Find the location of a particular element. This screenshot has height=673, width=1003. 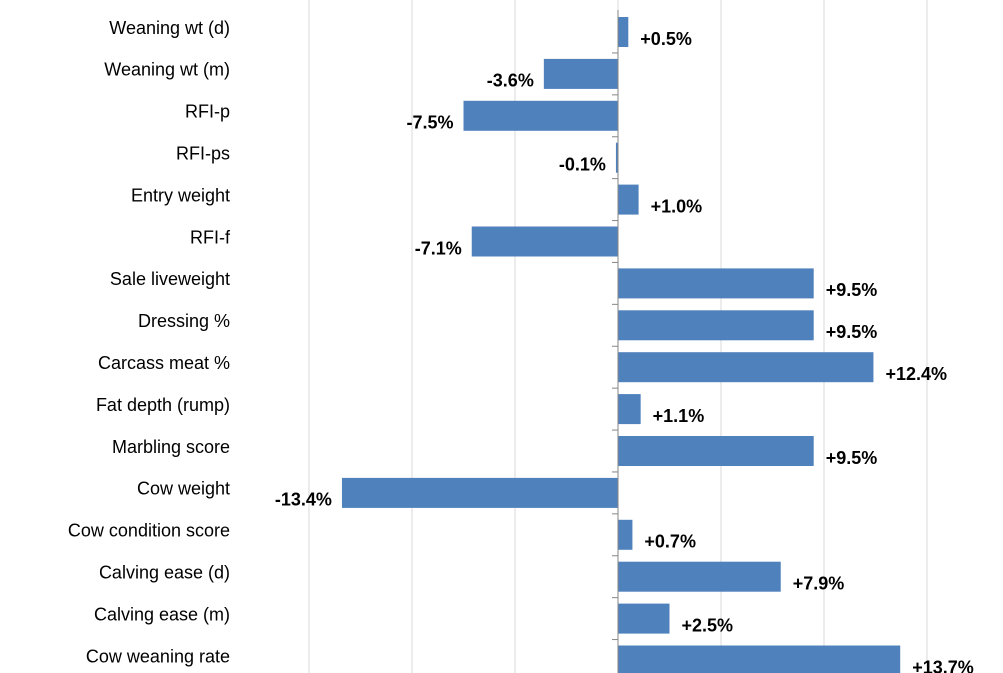

value-label: -3.6% is located at coordinates (510, 81).